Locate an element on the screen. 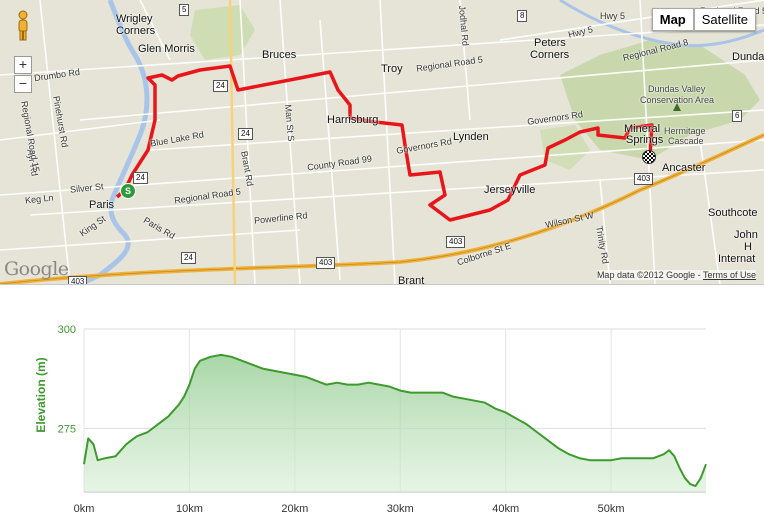 The height and width of the screenshot is (530, 764). finish-flag-icon is located at coordinates (649, 157).